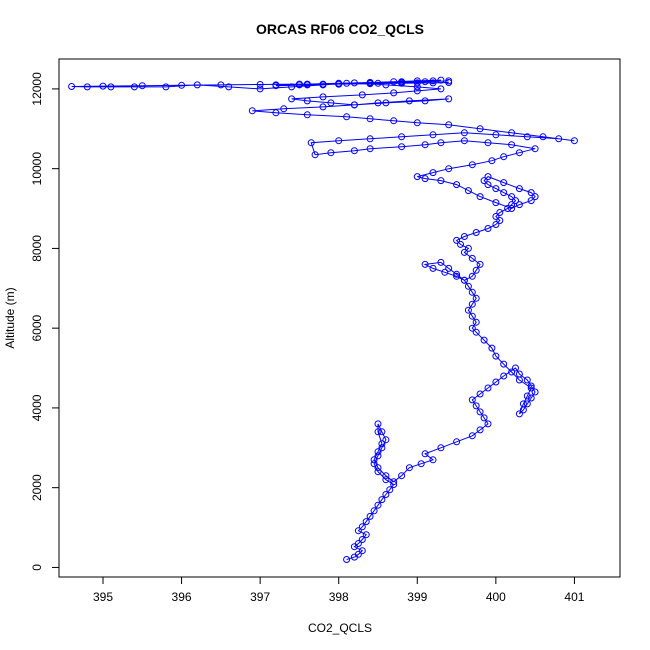 This screenshot has width=650, height=650. I want to click on y-axis: 0 2000 4000 6000 8000 10000 12000, so click(44, 321).